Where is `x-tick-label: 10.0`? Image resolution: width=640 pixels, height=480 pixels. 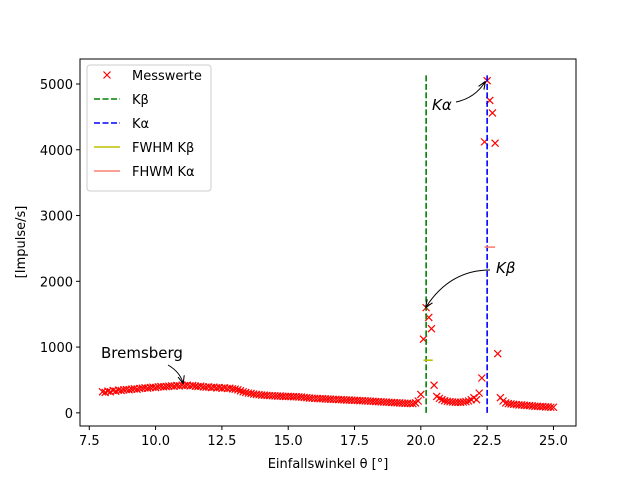 x-tick-label: 10.0 is located at coordinates (155, 441).